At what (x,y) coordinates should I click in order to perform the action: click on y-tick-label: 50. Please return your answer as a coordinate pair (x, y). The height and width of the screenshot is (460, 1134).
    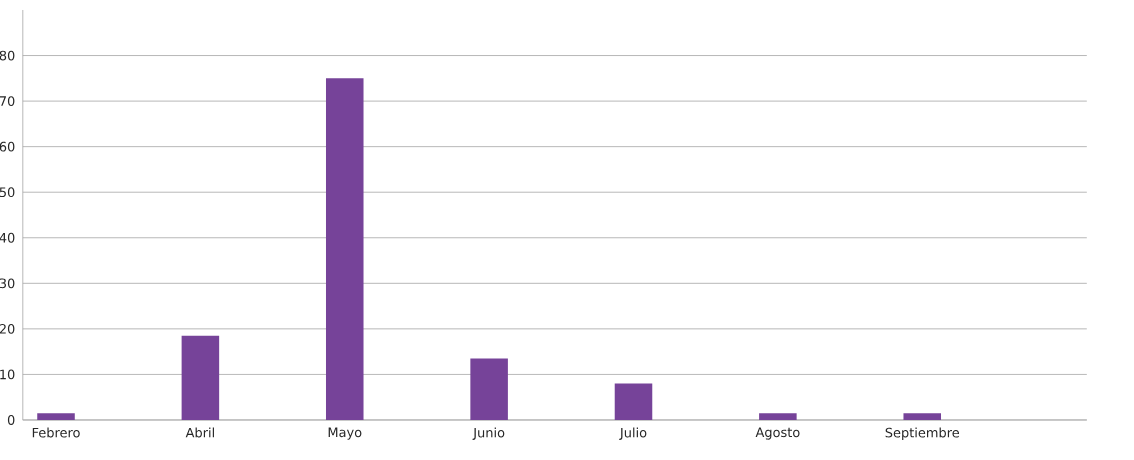
    Looking at the image, I should click on (7, 192).